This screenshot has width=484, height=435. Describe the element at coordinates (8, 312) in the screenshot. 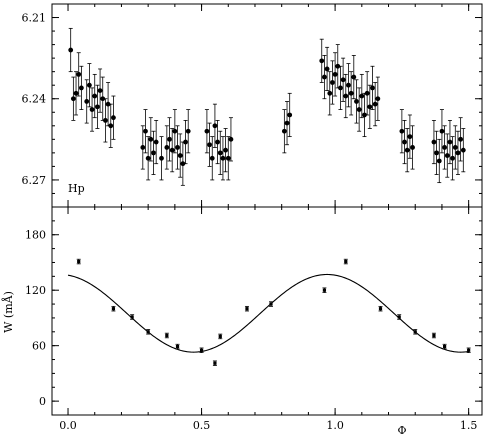

I see `y-axis-label: W (mÅ)` at that location.